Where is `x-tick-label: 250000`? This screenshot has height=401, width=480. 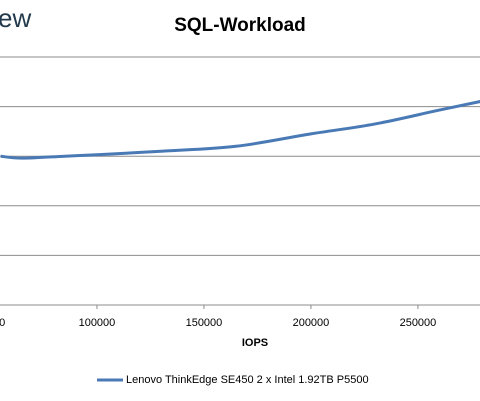 x-tick-label: 250000 is located at coordinates (418, 323).